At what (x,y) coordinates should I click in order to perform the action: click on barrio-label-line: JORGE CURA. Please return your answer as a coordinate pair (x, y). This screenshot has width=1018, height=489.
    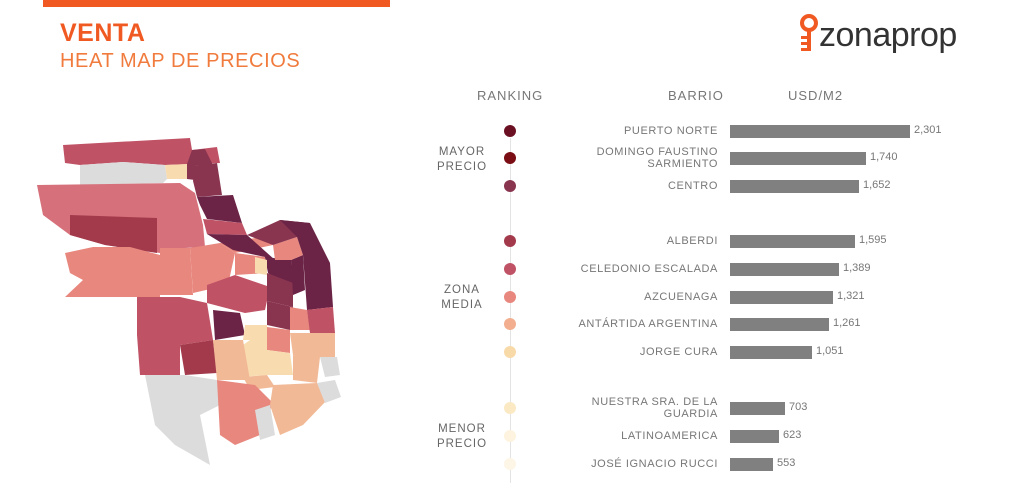
    Looking at the image, I should click on (678, 352).